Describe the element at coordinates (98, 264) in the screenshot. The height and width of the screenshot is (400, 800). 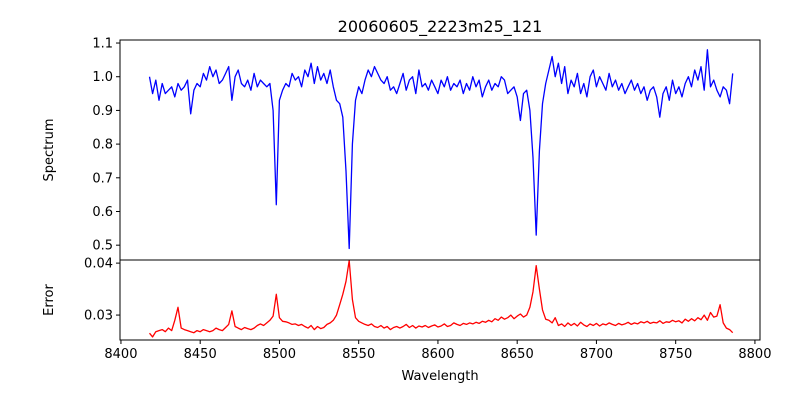
I see `error-y-tick-label: 0.04` at that location.